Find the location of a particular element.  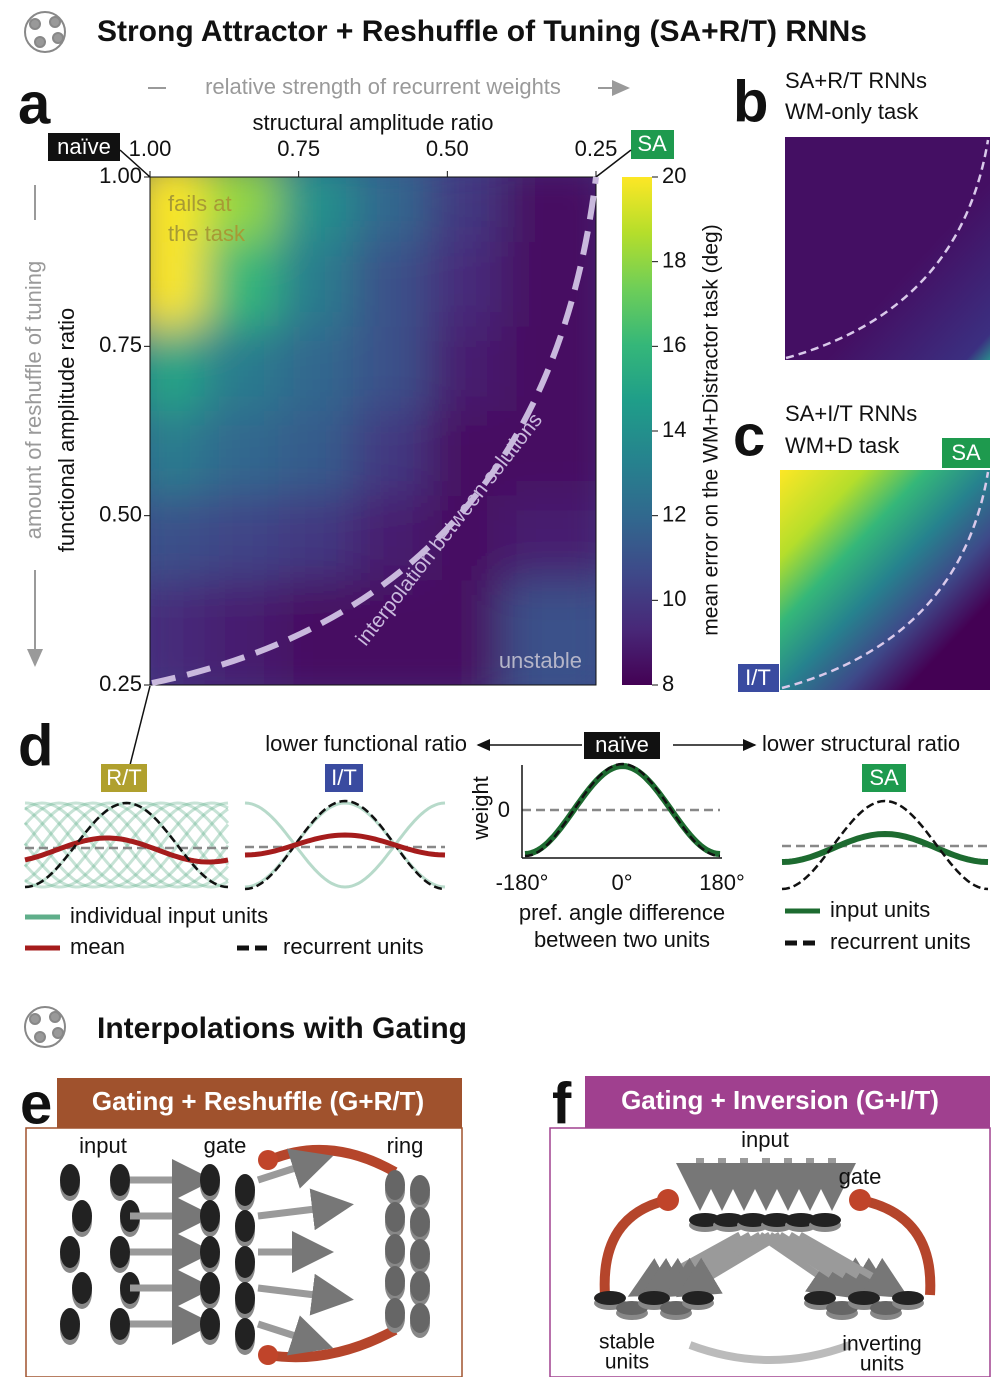

colorbar-tick-label: 10 is located at coordinates (674, 598).